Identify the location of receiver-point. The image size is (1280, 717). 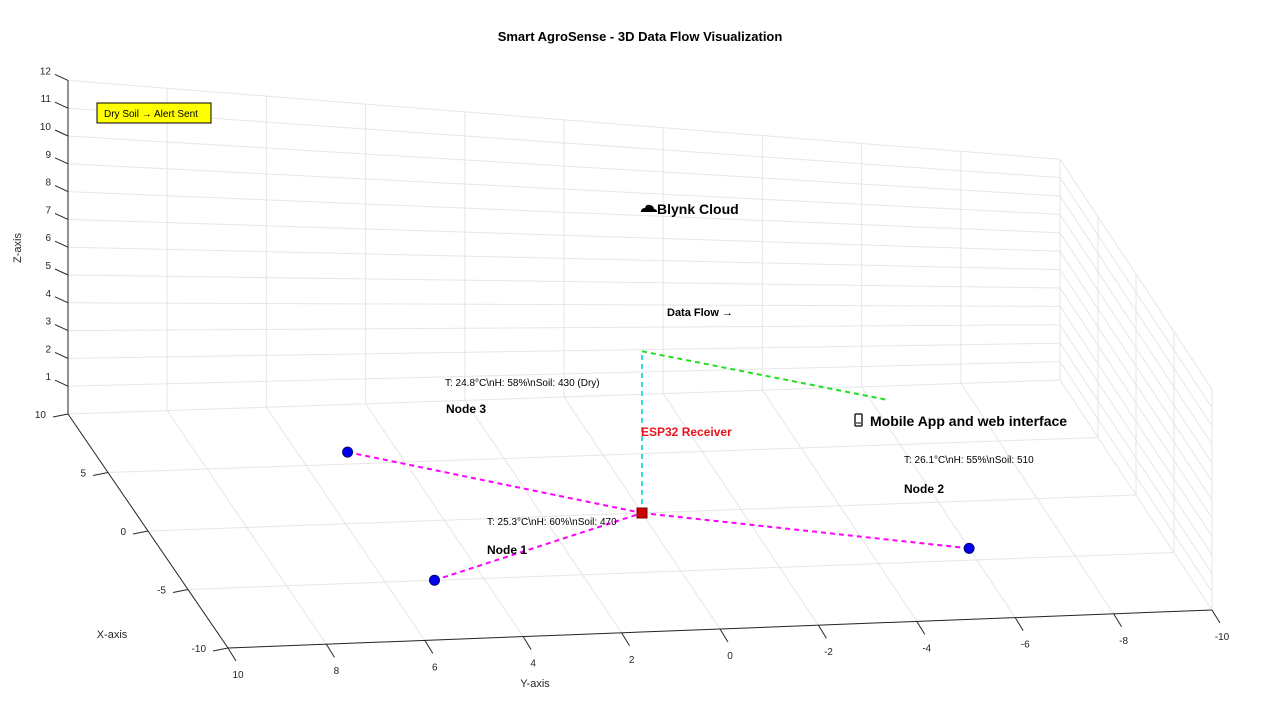
(642, 513).